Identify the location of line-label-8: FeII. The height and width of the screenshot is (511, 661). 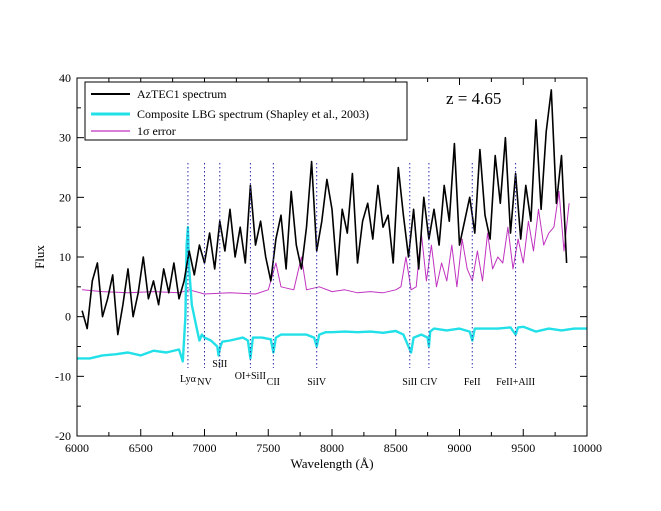
(472, 382).